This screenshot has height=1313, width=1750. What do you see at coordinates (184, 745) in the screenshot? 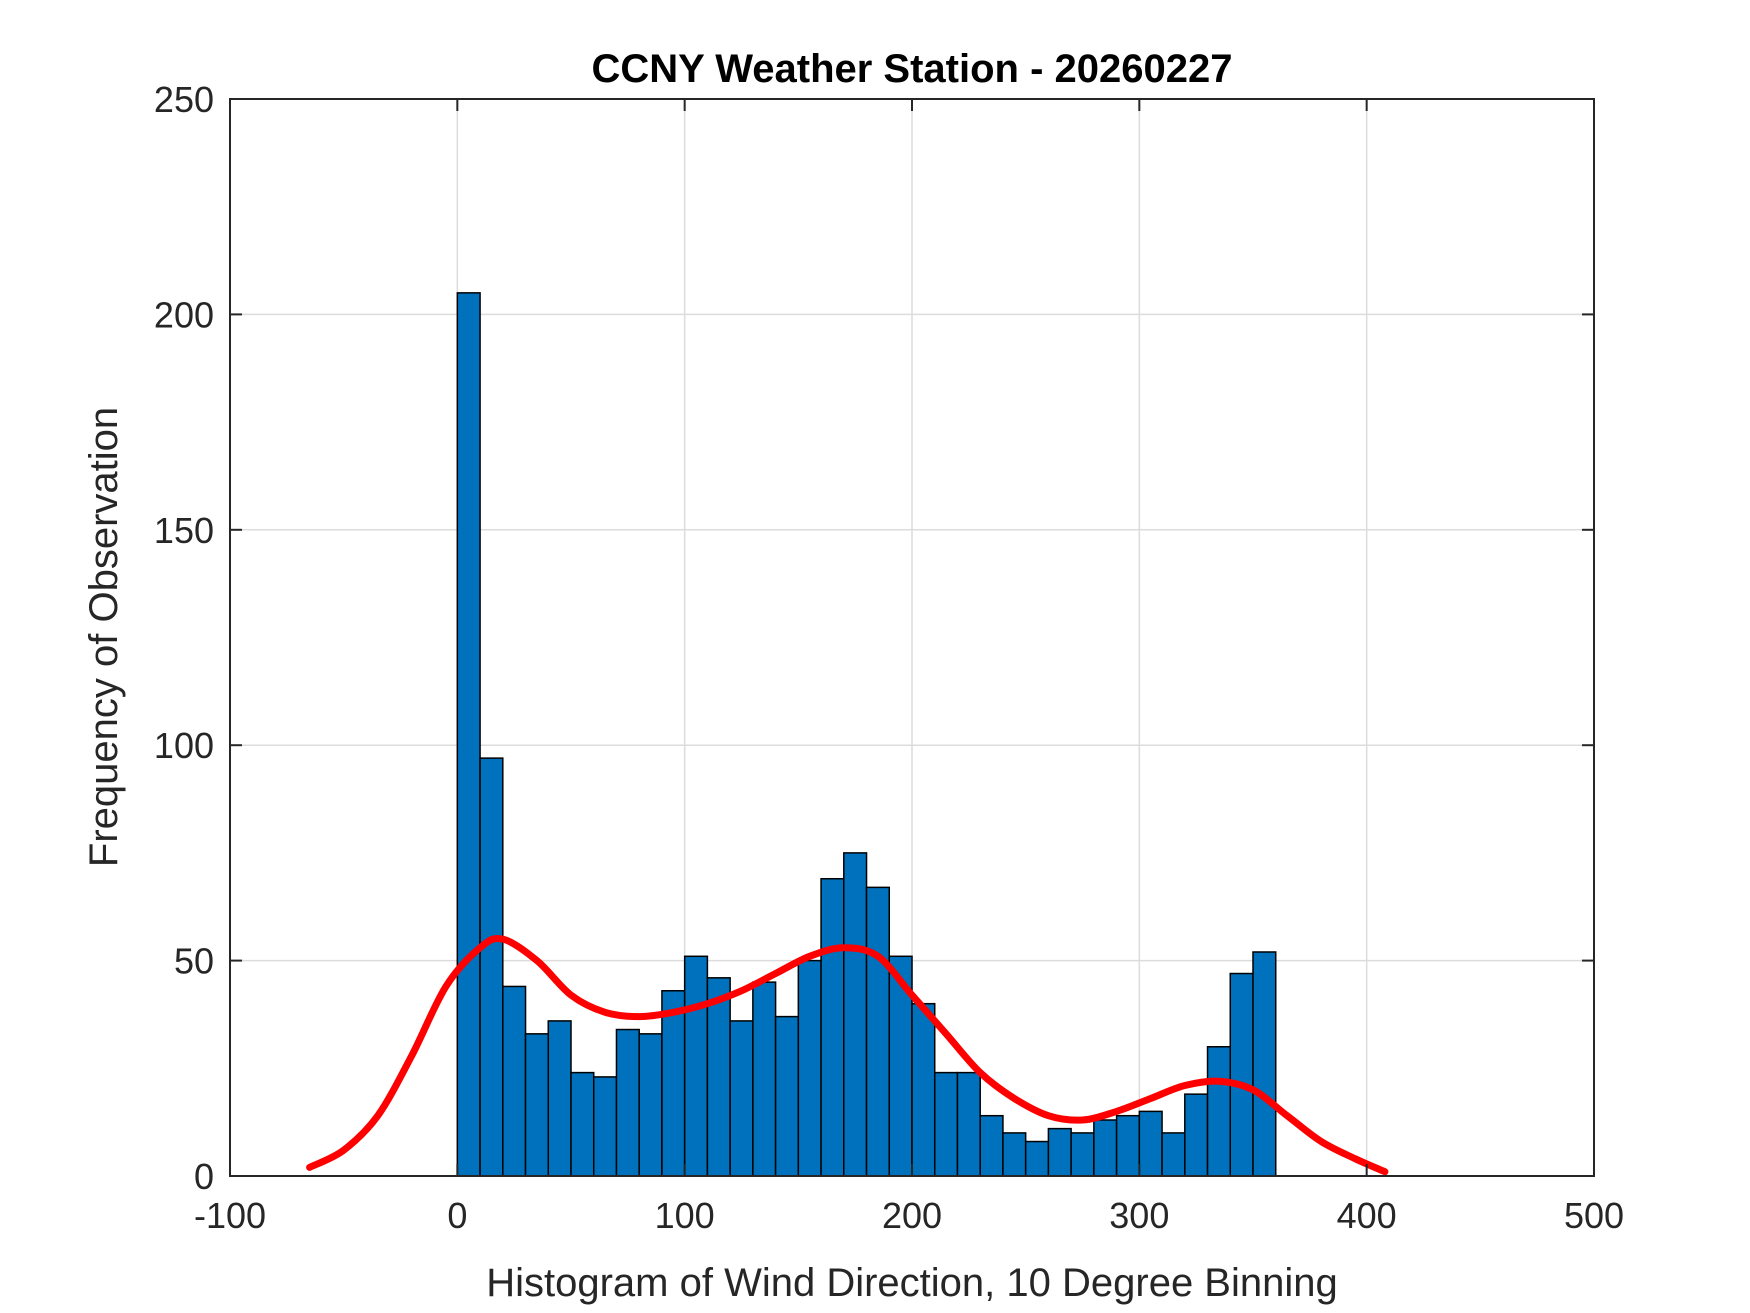
I see `y-tick-label: 100` at bounding box center [184, 745].